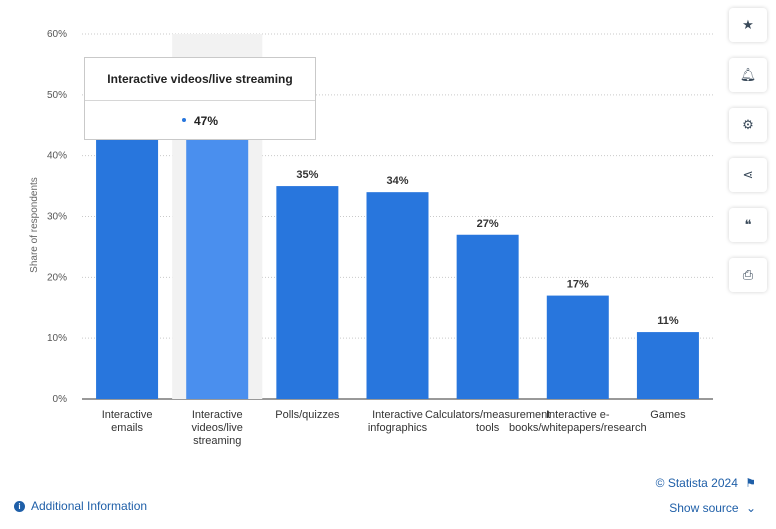 The width and height of the screenshot is (776, 529). What do you see at coordinates (57, 217) in the screenshot?
I see `y-tick-label: 30%` at bounding box center [57, 217].